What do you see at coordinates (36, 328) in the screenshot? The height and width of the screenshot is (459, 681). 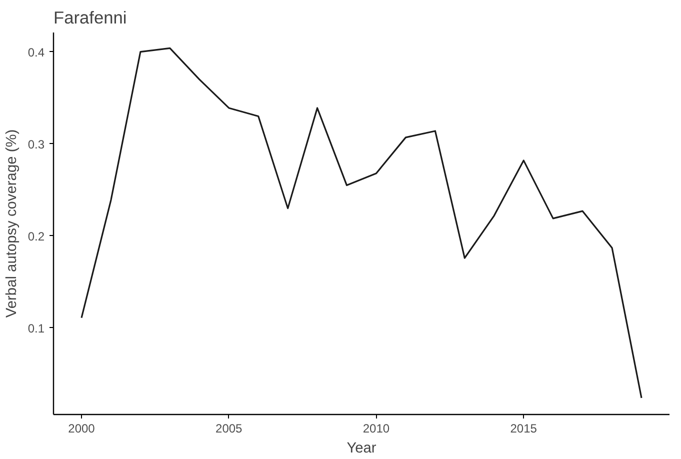 I see `y-tick-label: 0.1` at bounding box center [36, 328].